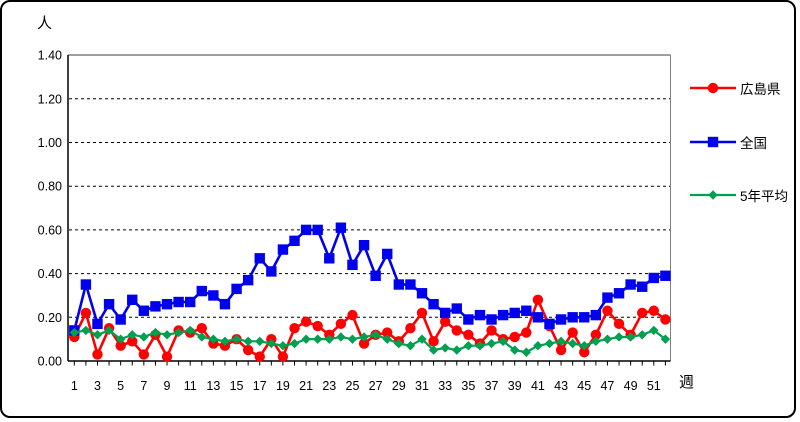 This screenshot has width=800, height=422. What do you see at coordinates (306, 386) in the screenshot?
I see `svg-text: 21` at bounding box center [306, 386].